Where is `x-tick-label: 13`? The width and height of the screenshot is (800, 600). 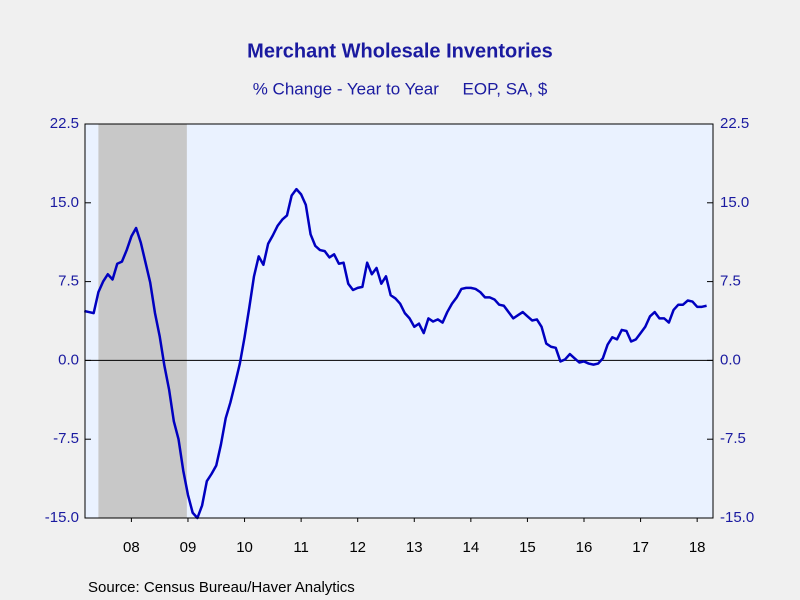
x-tick-label: 13 is located at coordinates (414, 547).